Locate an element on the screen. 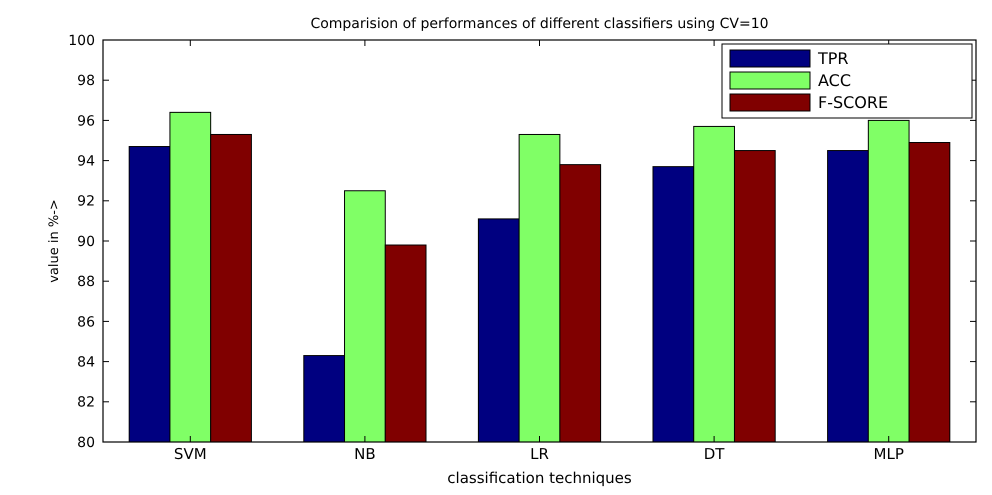 The width and height of the screenshot is (992, 495). y-tick-label: 96 is located at coordinates (86, 121).